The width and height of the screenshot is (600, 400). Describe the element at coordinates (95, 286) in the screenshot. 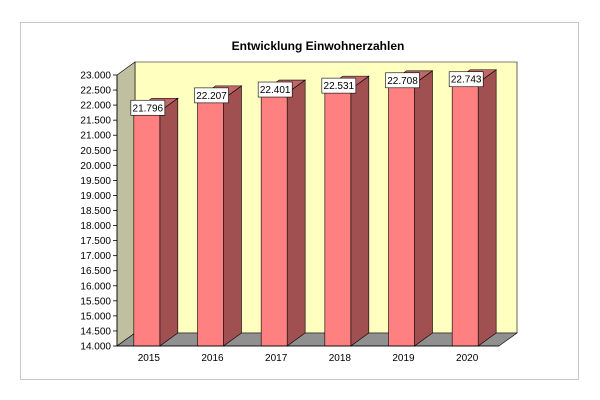

I see `y-tick-label: 16.000` at that location.